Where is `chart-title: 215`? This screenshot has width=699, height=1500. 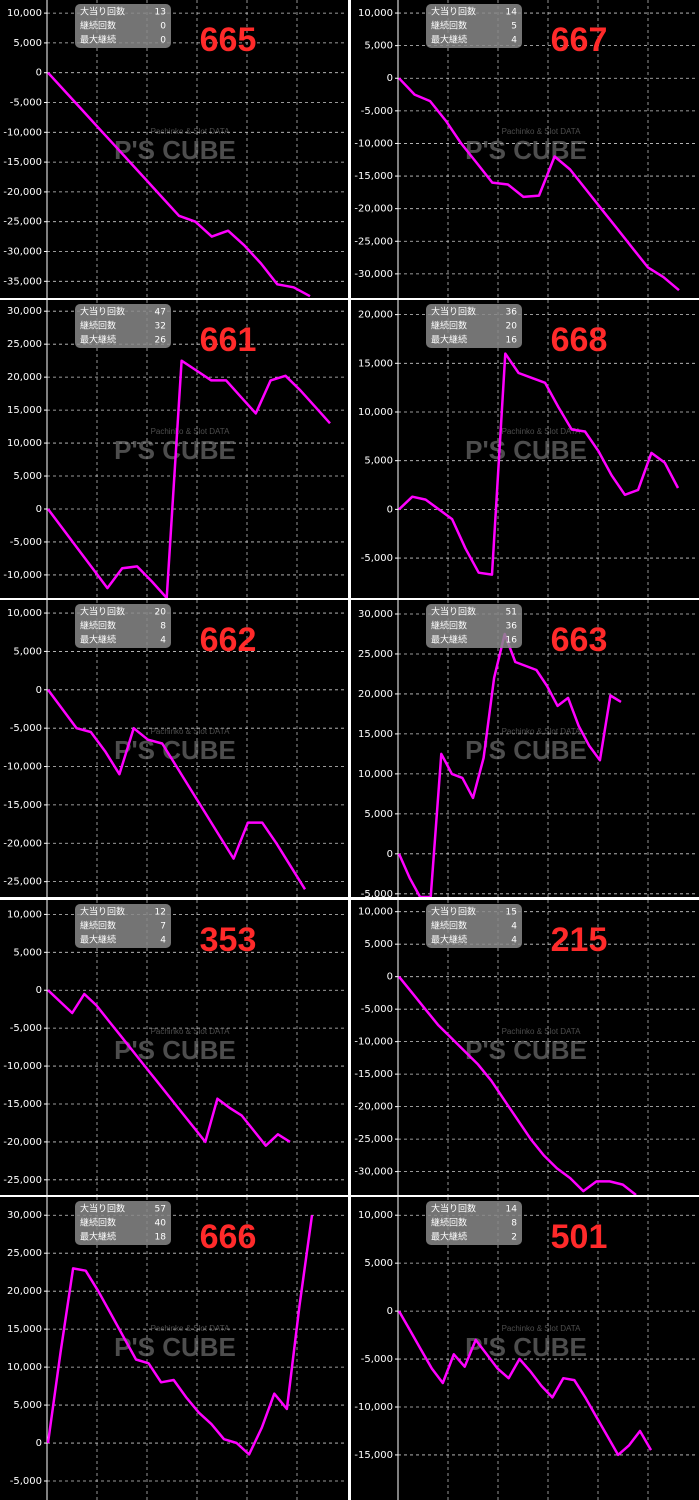 chart-title: 215 is located at coordinates (579, 940).